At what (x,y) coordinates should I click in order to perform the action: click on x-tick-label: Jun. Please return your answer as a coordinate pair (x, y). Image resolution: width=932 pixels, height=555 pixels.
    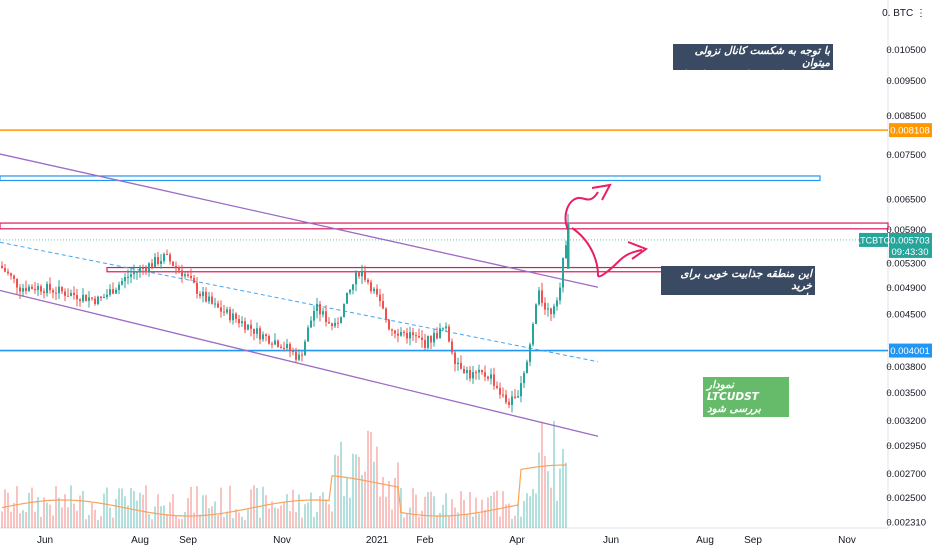
    Looking at the image, I should click on (611, 540).